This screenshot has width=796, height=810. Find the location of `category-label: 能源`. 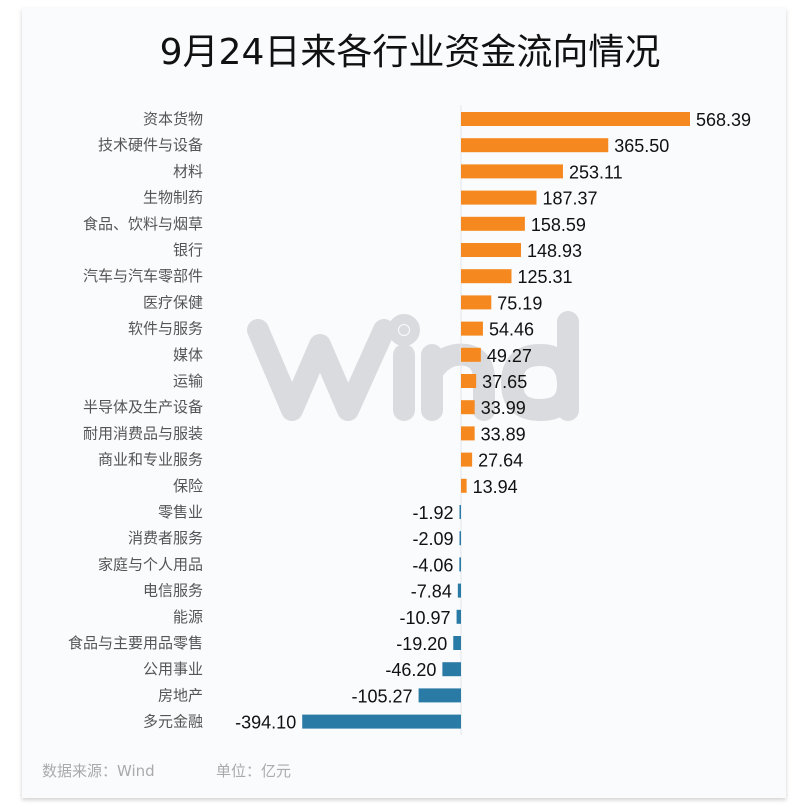

category-label: 能源 is located at coordinates (188, 617).